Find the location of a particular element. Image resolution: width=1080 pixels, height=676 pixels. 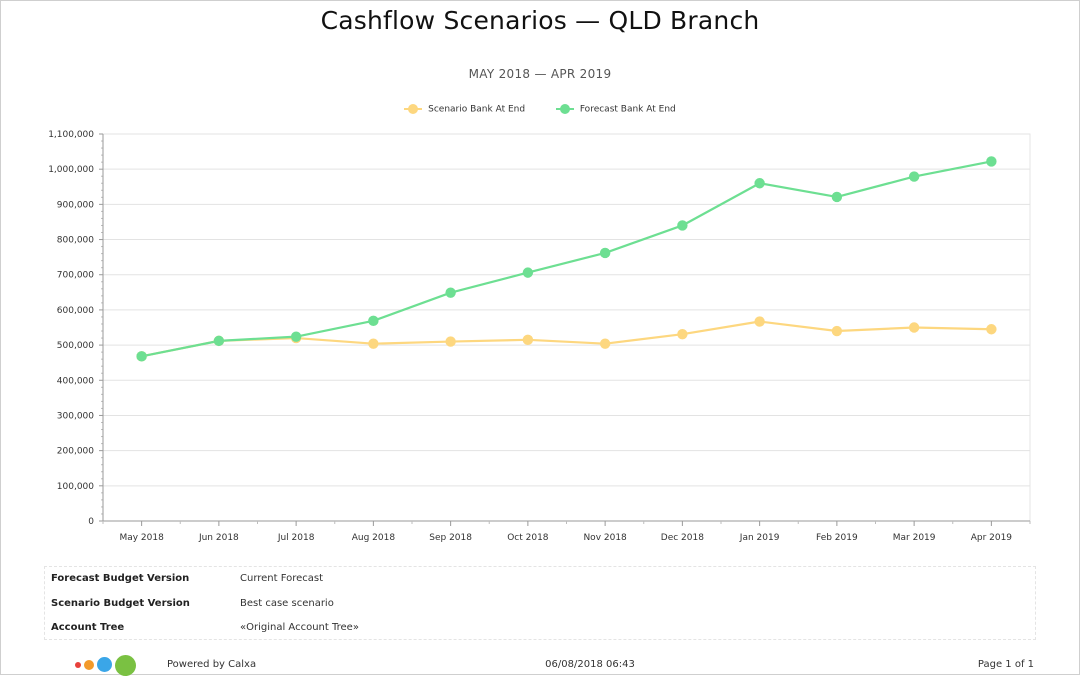

y-tick-label: 1,100,000 is located at coordinates (71, 135).